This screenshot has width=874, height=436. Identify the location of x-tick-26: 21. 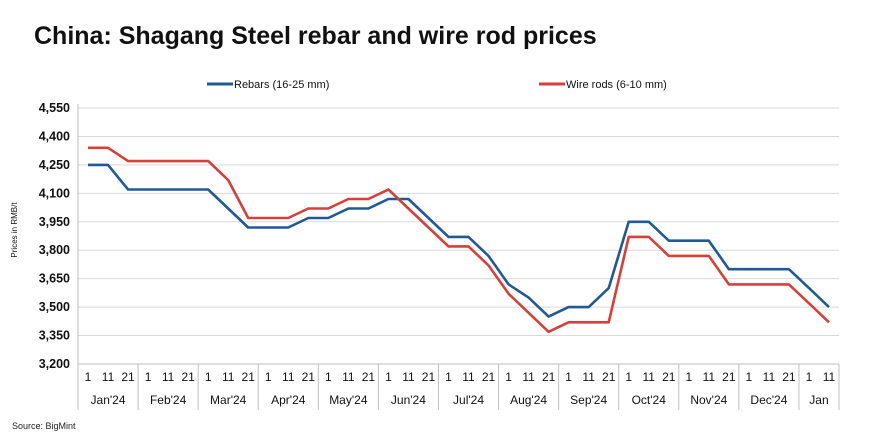
(609, 377).